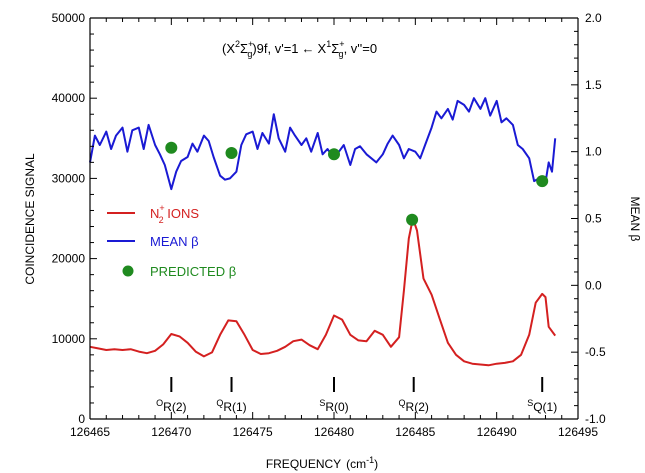 This screenshot has height=473, width=645. What do you see at coordinates (128, 271) in the screenshot?
I see `legend-predicted-beta-marker` at bounding box center [128, 271].